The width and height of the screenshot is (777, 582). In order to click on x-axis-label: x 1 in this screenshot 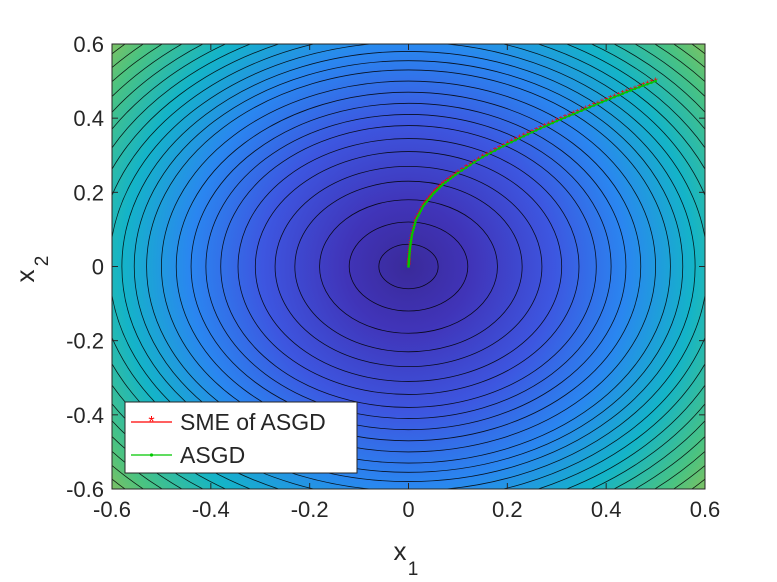, I will do `click(406, 558)`.